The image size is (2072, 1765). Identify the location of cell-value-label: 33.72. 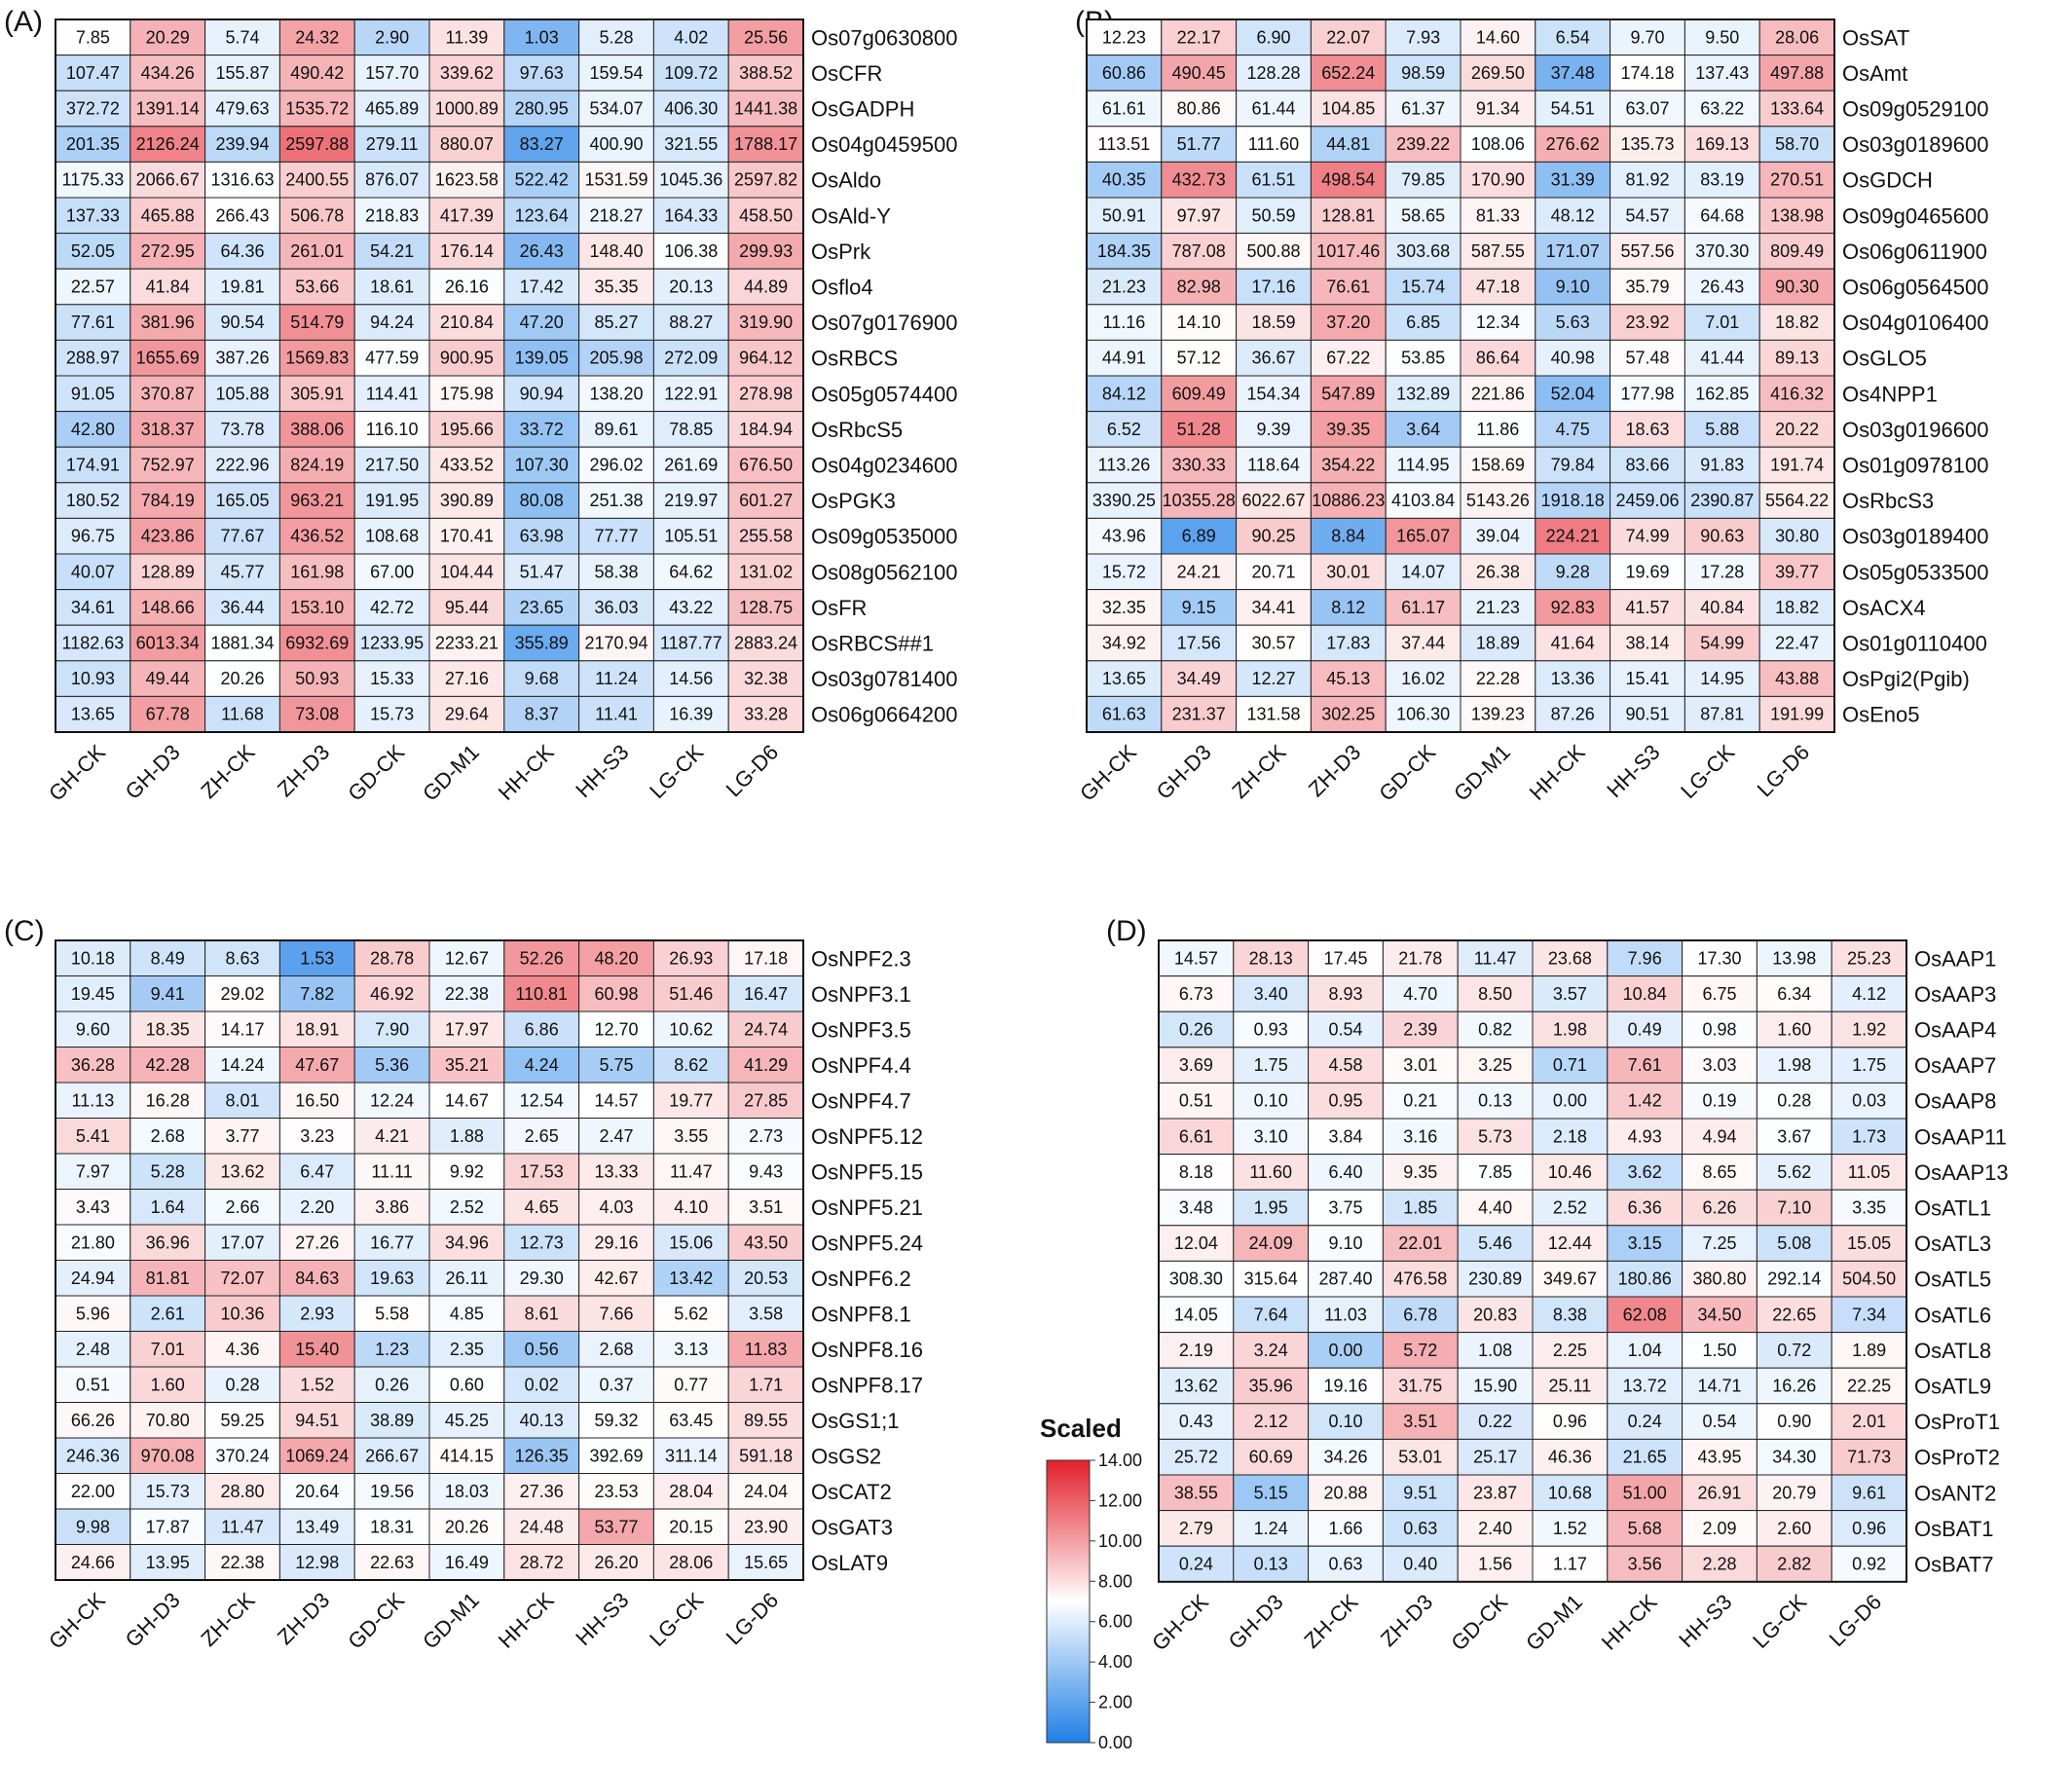
(542, 429).